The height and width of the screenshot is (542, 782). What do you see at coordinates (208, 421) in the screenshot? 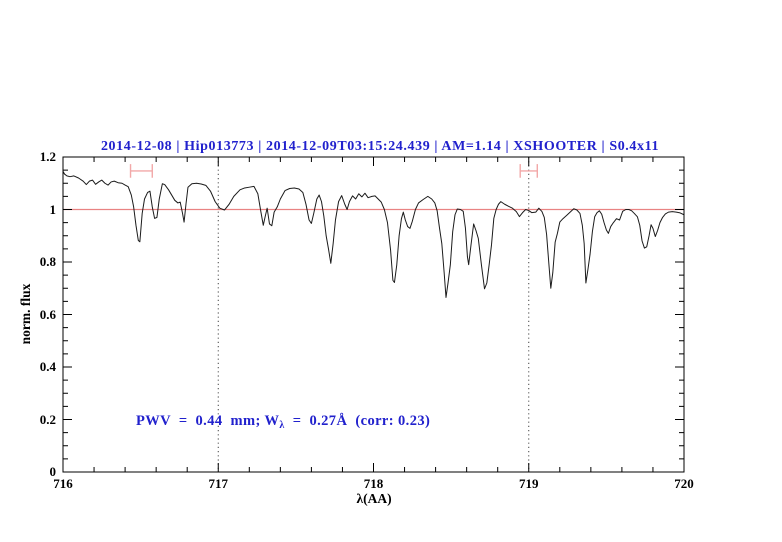
I see `pwv-annotation-prefix: PWV = 0.44 mm; W` at bounding box center [208, 421].